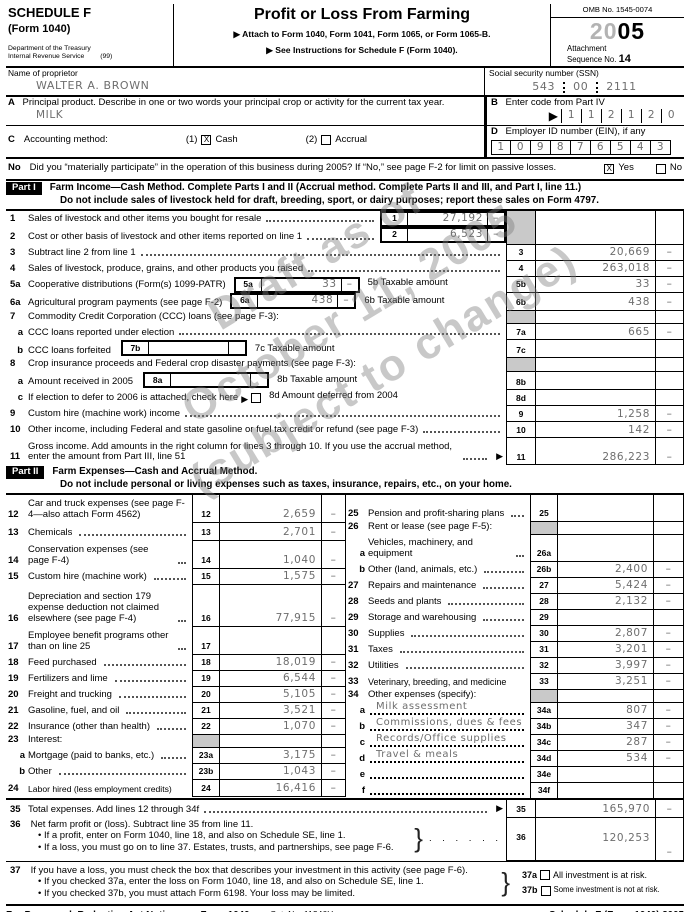 The width and height of the screenshot is (690, 912). What do you see at coordinates (606, 726) in the screenshot?
I see `line-34b-amount-field: 347` at bounding box center [606, 726].